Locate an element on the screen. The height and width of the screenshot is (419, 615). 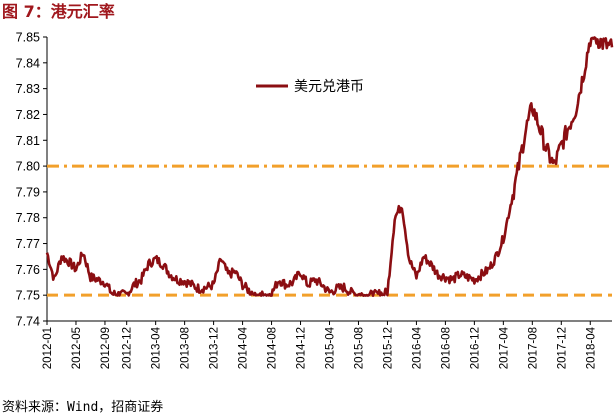
x-tick-label: 2012-12 is located at coordinates (128, 348).